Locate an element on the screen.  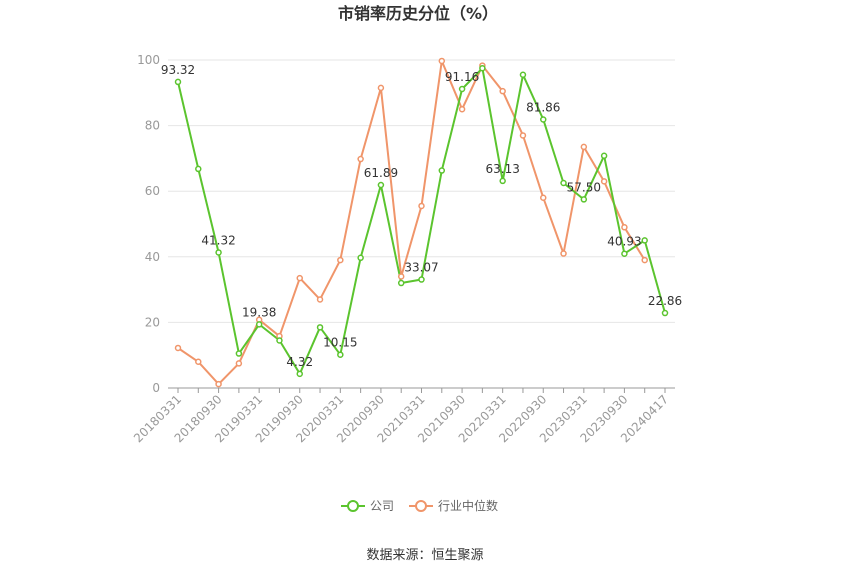
data-label: 57.50 is located at coordinates (584, 187).